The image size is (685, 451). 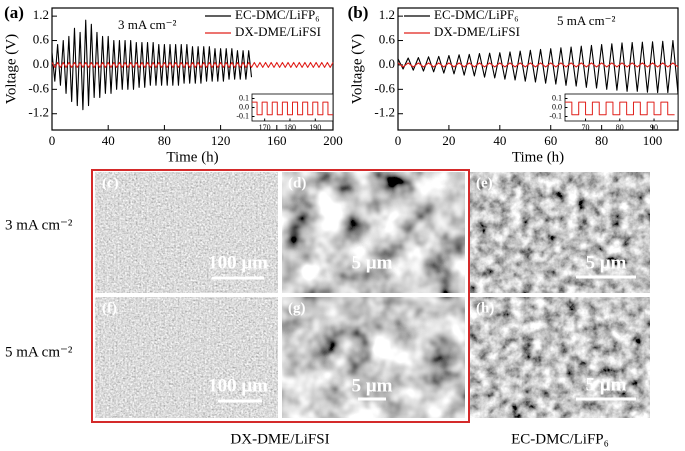 What do you see at coordinates (290, 127) in the screenshot?
I see `x-tick-label: 180` at bounding box center [290, 127].